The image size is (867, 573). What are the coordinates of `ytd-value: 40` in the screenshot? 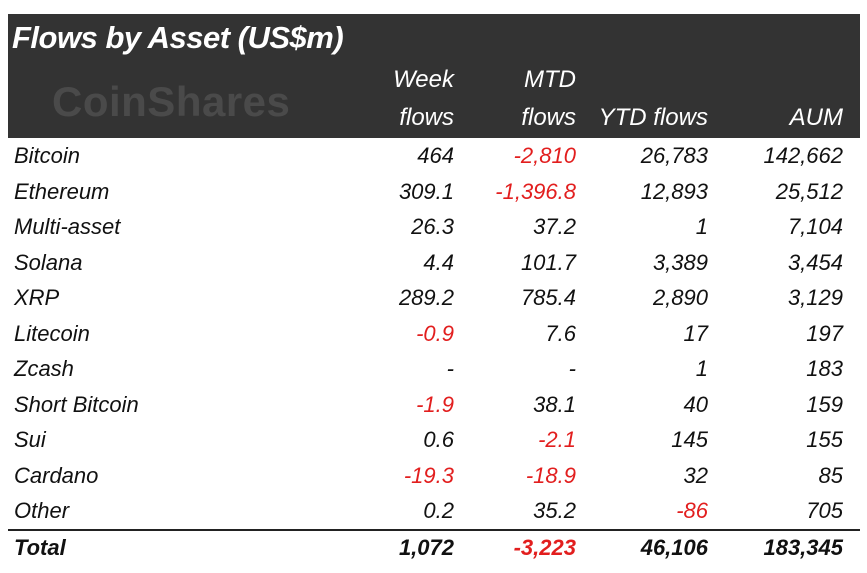 It's located at (695, 404).